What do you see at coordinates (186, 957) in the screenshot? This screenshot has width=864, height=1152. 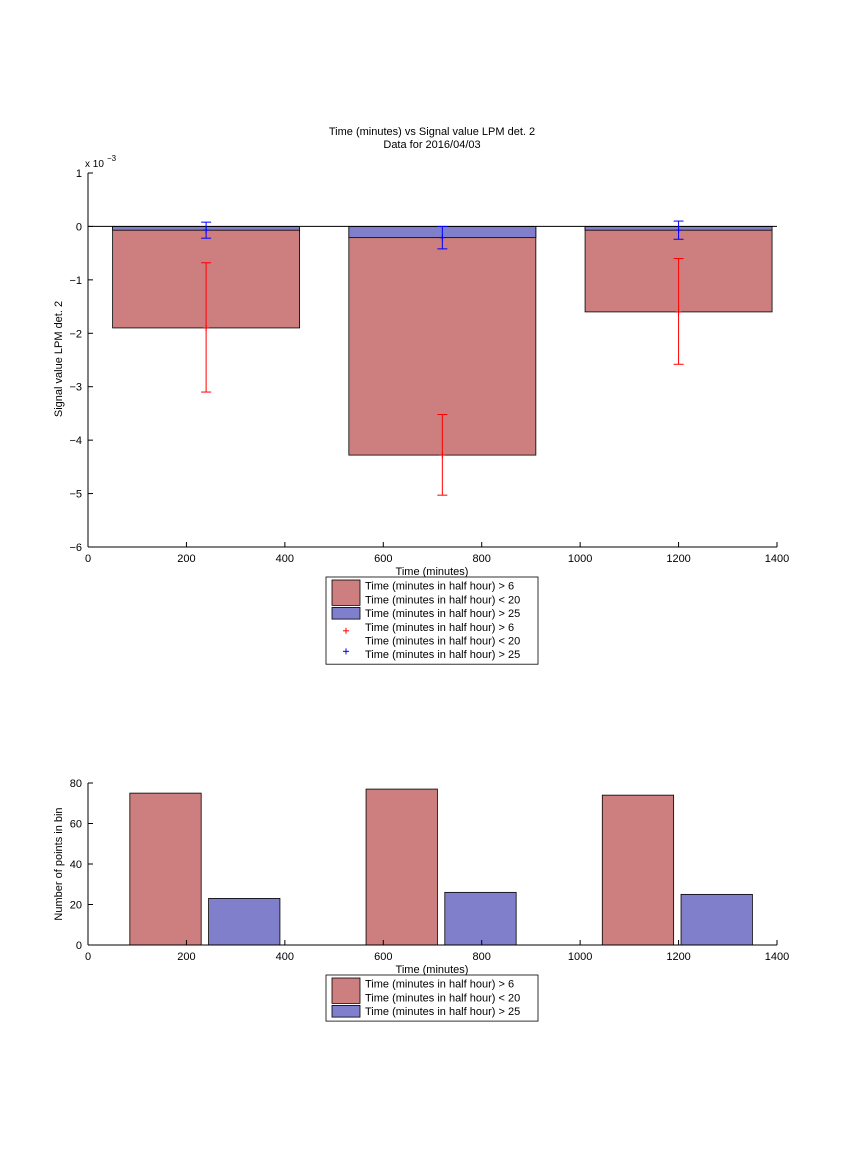 I see `count-x-tick-label: 200` at bounding box center [186, 957].